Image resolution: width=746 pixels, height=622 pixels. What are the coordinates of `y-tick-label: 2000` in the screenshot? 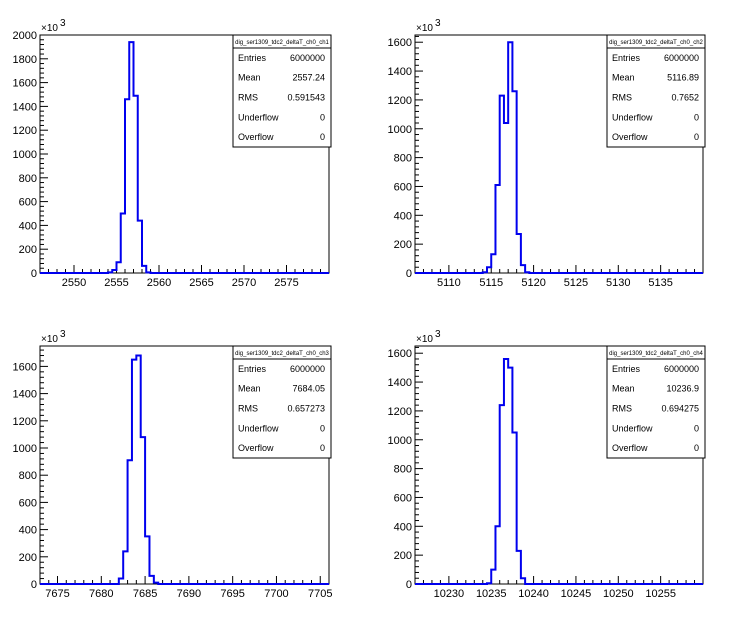 It's located at (25, 36).